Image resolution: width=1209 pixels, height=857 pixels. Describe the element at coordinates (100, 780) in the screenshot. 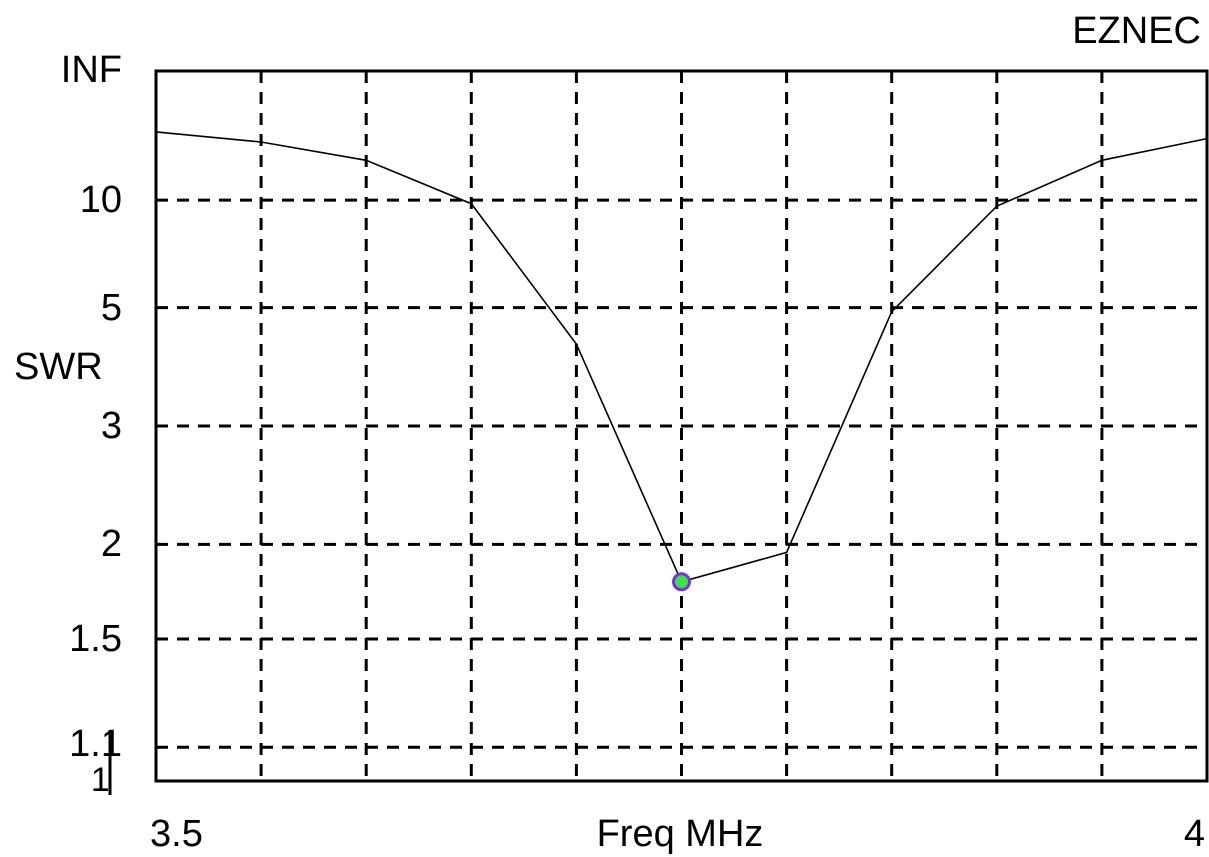

I see `y-tick-label-1: 1` at that location.